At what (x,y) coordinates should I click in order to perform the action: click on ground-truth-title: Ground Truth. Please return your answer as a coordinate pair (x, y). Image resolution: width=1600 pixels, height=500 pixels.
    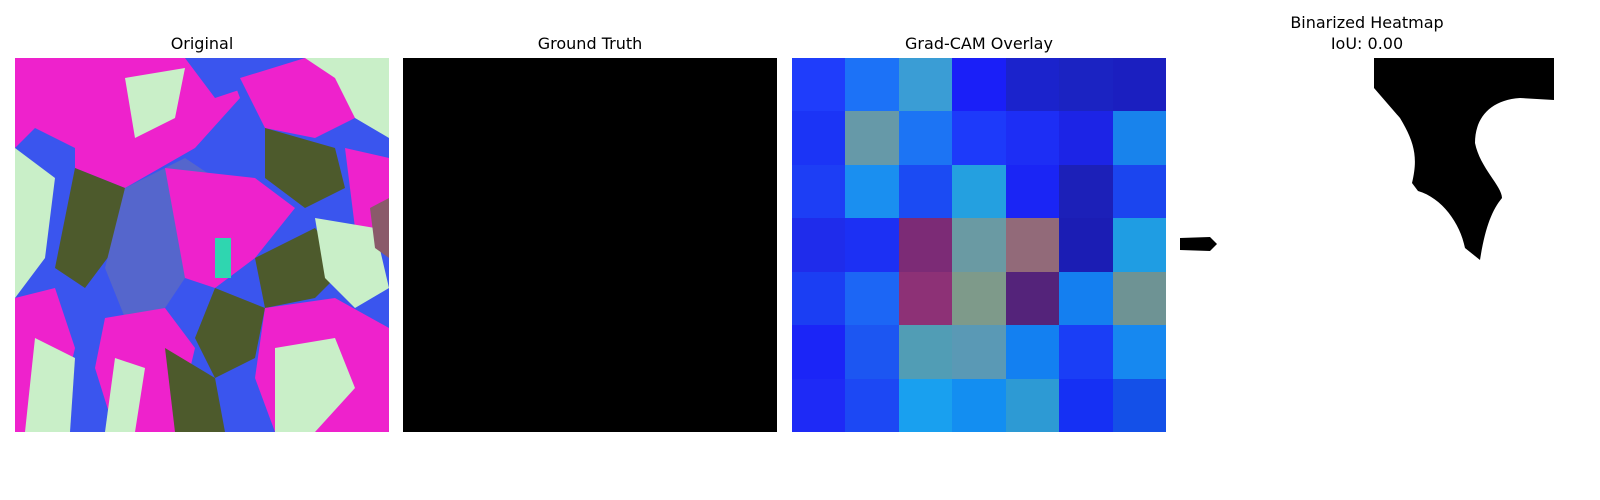
    Looking at the image, I should click on (590, 43).